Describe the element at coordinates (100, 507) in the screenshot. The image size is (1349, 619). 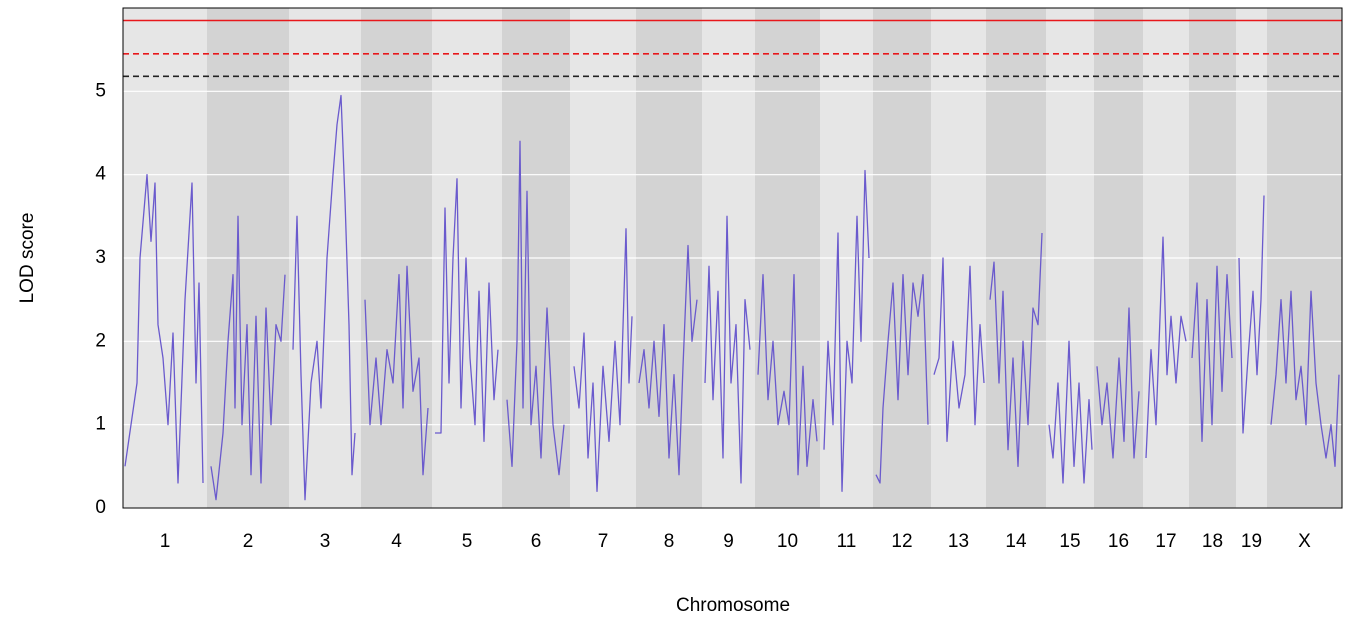
I see `y-tick-label: 0` at that location.